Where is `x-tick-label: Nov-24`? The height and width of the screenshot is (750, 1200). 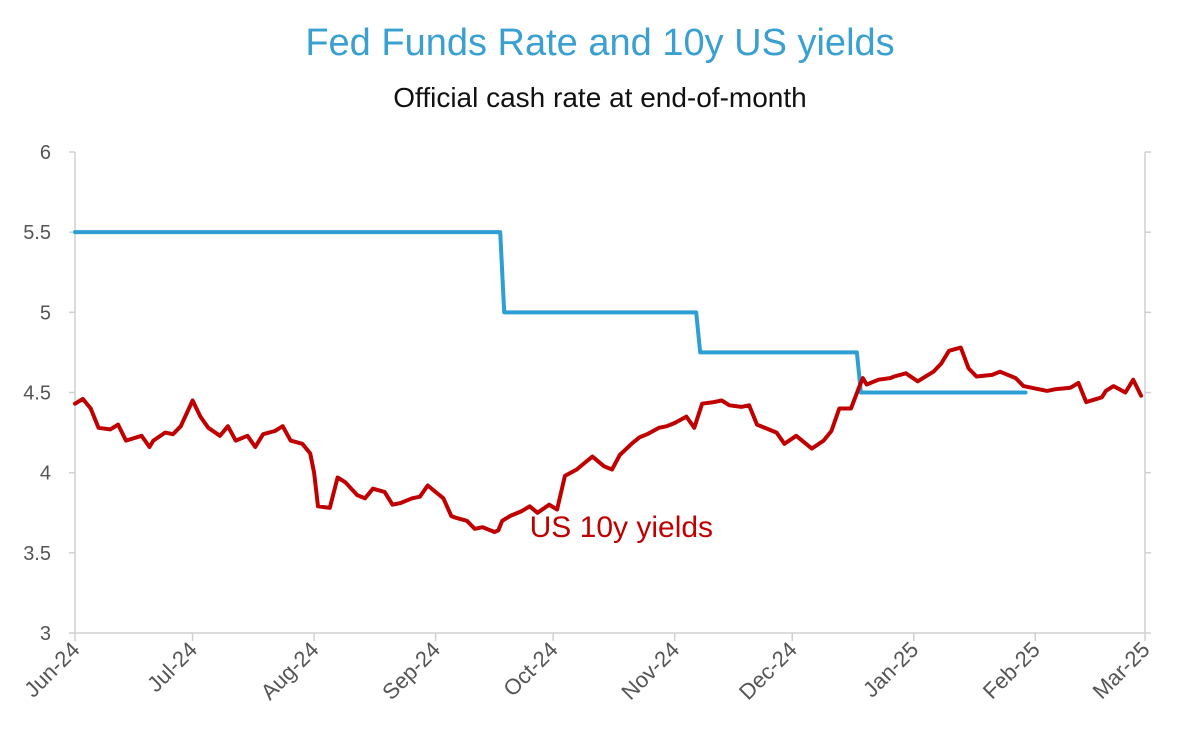 x-tick-label: Nov-24 is located at coordinates (650, 671).